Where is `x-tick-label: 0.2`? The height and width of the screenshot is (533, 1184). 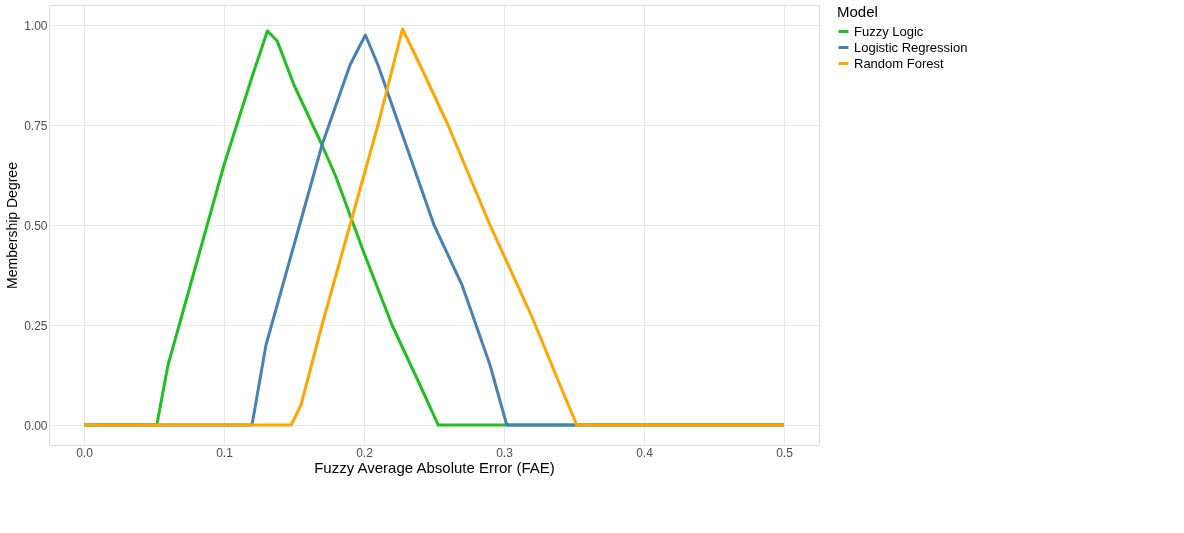
x-tick-label: 0.2 is located at coordinates (365, 452).